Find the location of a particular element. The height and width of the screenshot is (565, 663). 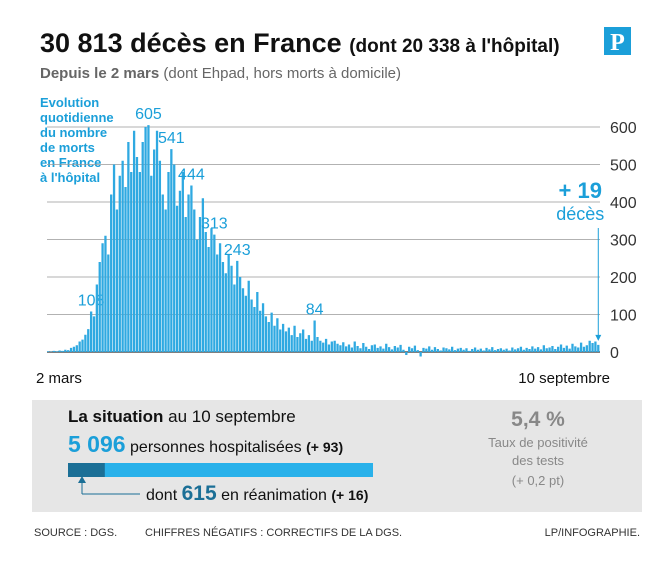

hospitalized-value: 5 096 is located at coordinates (97, 444).